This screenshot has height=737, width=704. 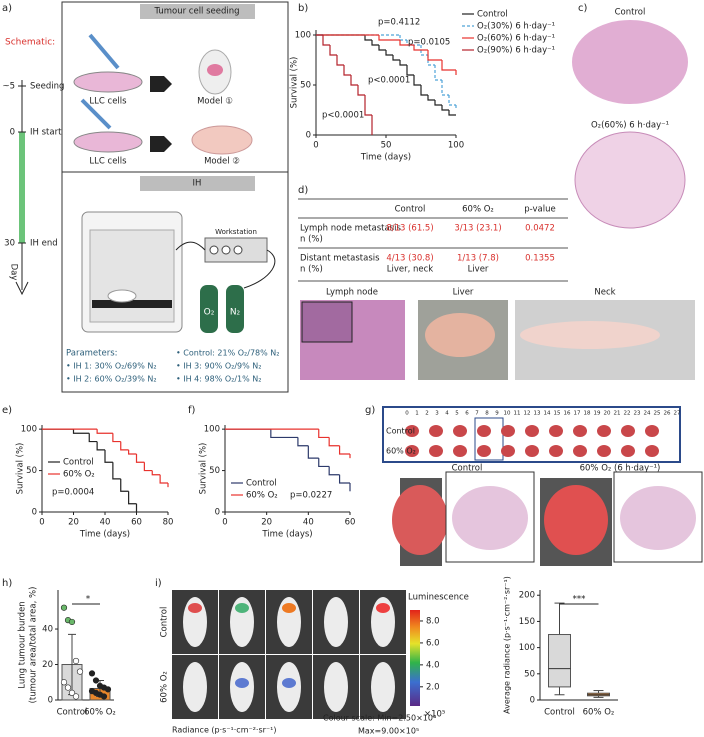 I want to click on workstation-label: Workstation, so click(x=236, y=232).